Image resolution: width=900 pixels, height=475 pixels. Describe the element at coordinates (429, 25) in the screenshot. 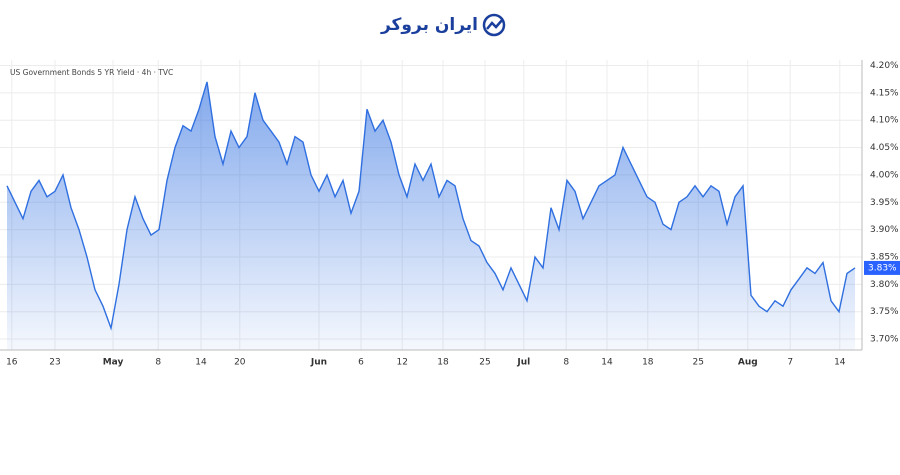

I see `logo-text: ایران بروکر` at that location.